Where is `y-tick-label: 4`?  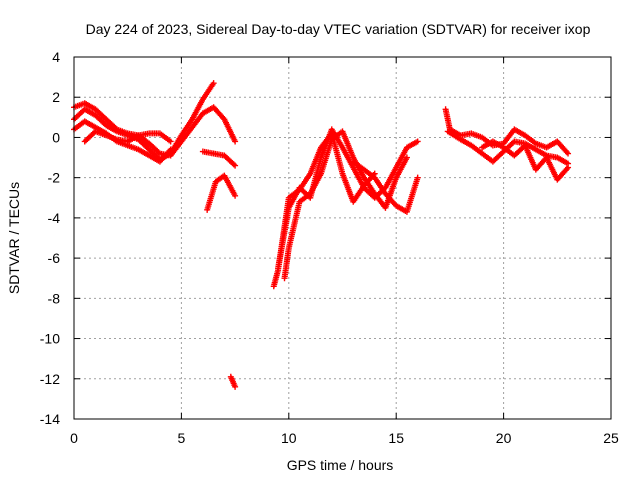
y-tick-label: 4 is located at coordinates (56, 57).